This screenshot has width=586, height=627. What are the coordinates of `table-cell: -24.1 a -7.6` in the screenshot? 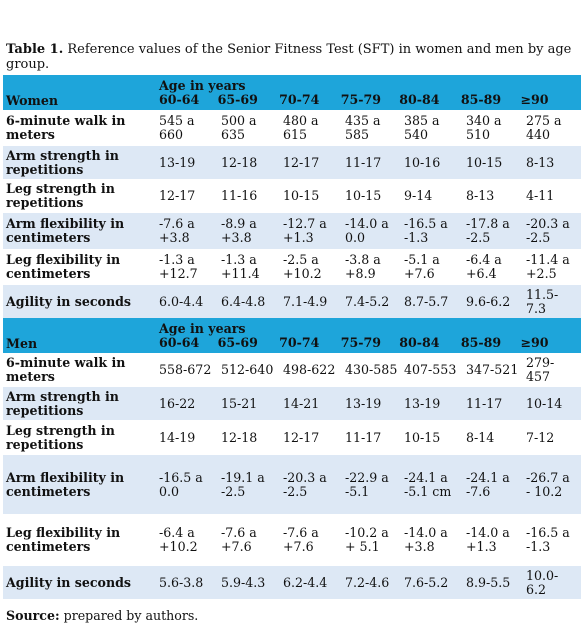 It's located at (493, 484).